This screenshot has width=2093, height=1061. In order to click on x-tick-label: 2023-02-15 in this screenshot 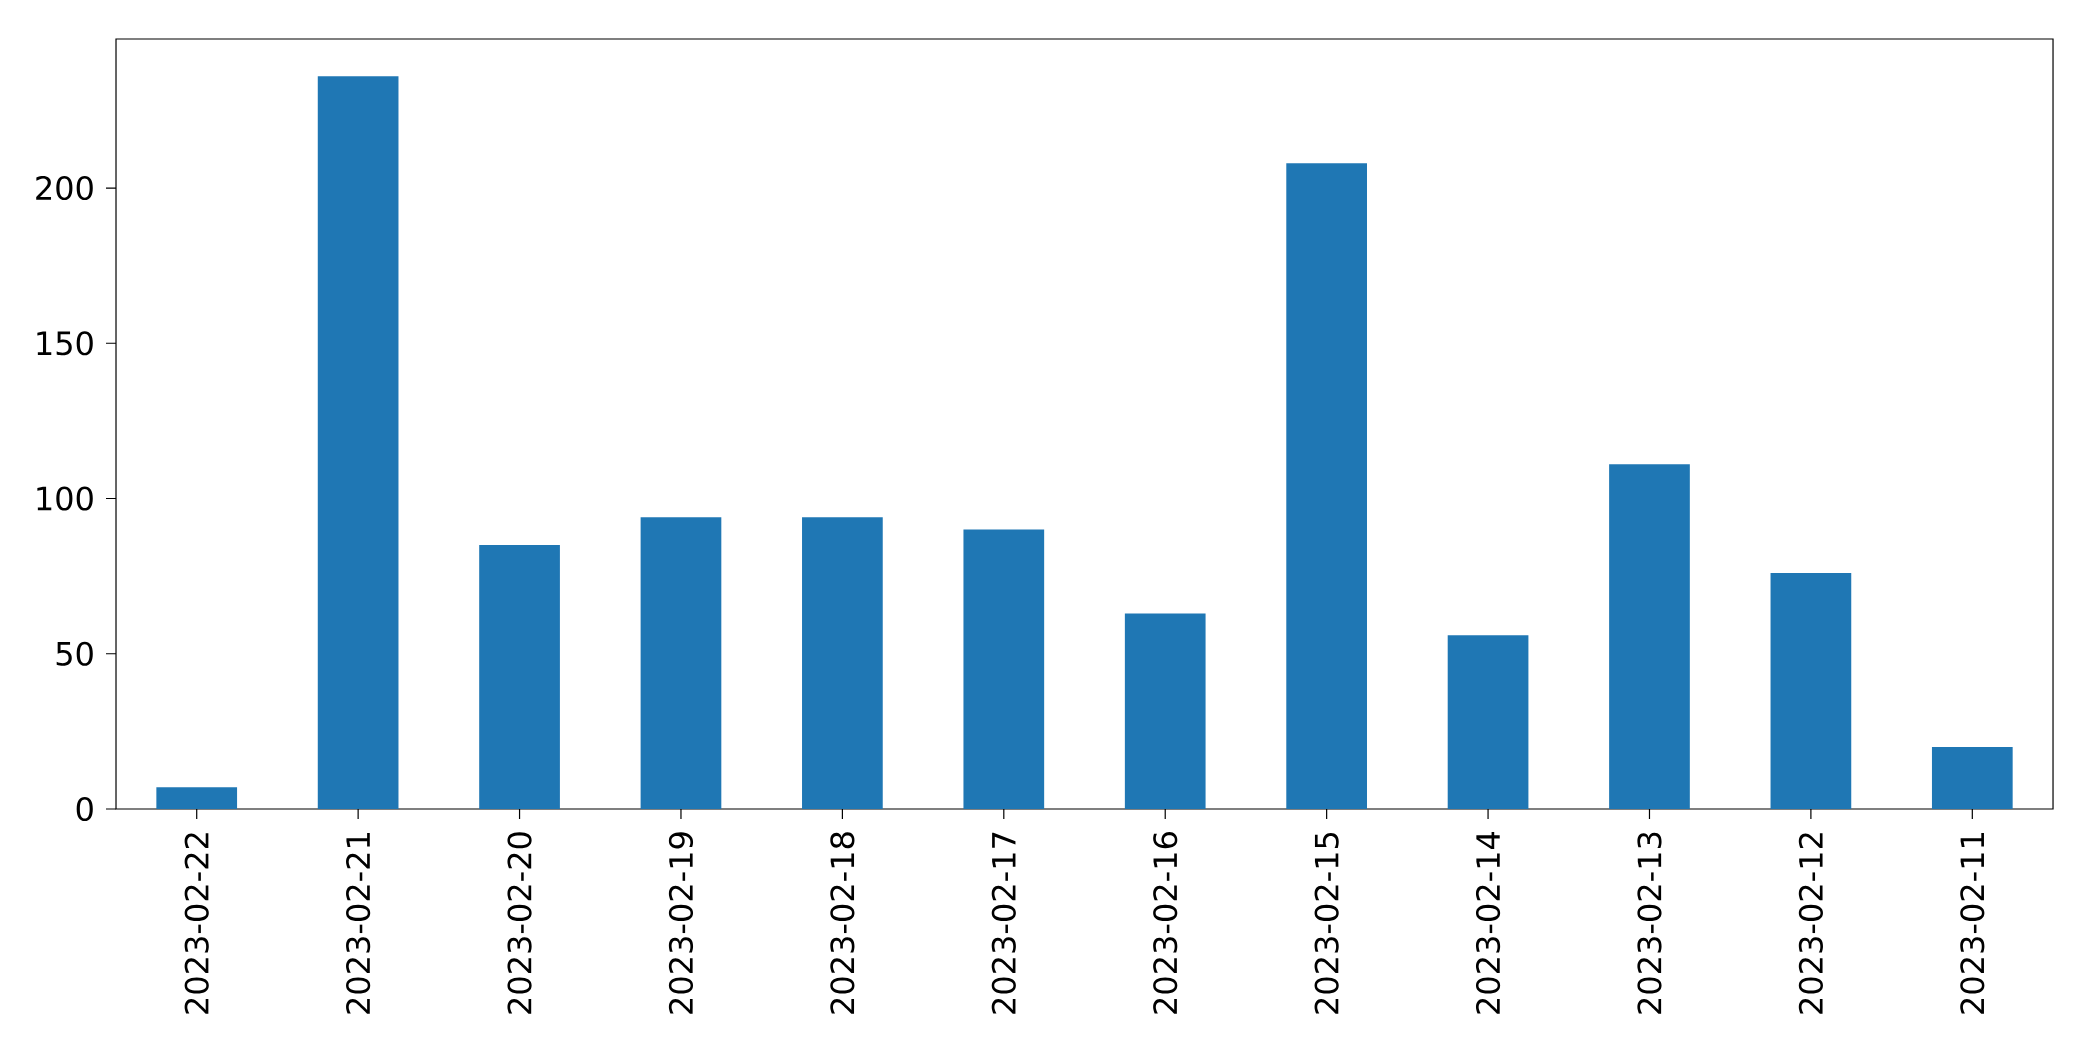, I will do `click(1326, 923)`.